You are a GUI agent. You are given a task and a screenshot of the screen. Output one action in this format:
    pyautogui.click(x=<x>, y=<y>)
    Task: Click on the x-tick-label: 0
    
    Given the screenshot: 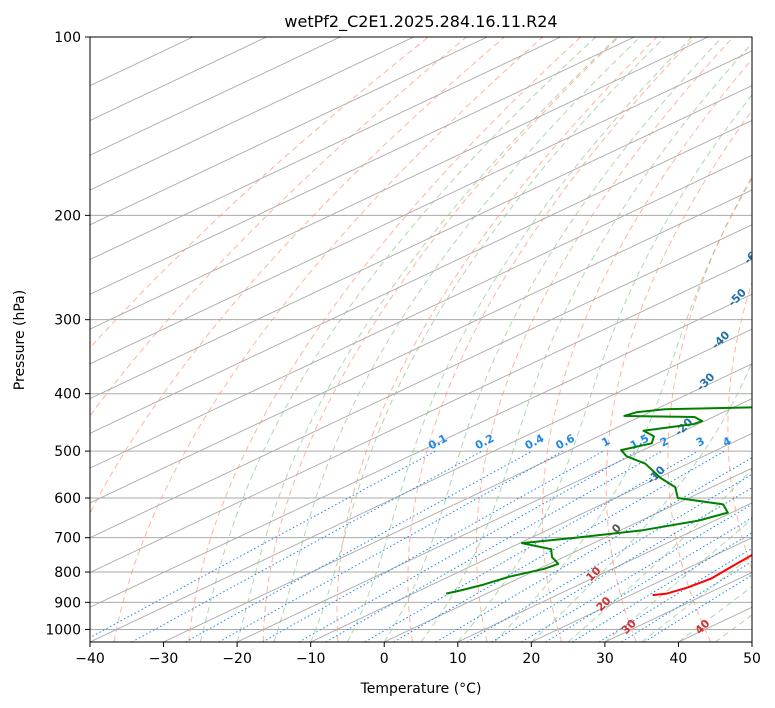 What is the action you would take?
    pyautogui.click(x=384, y=659)
    